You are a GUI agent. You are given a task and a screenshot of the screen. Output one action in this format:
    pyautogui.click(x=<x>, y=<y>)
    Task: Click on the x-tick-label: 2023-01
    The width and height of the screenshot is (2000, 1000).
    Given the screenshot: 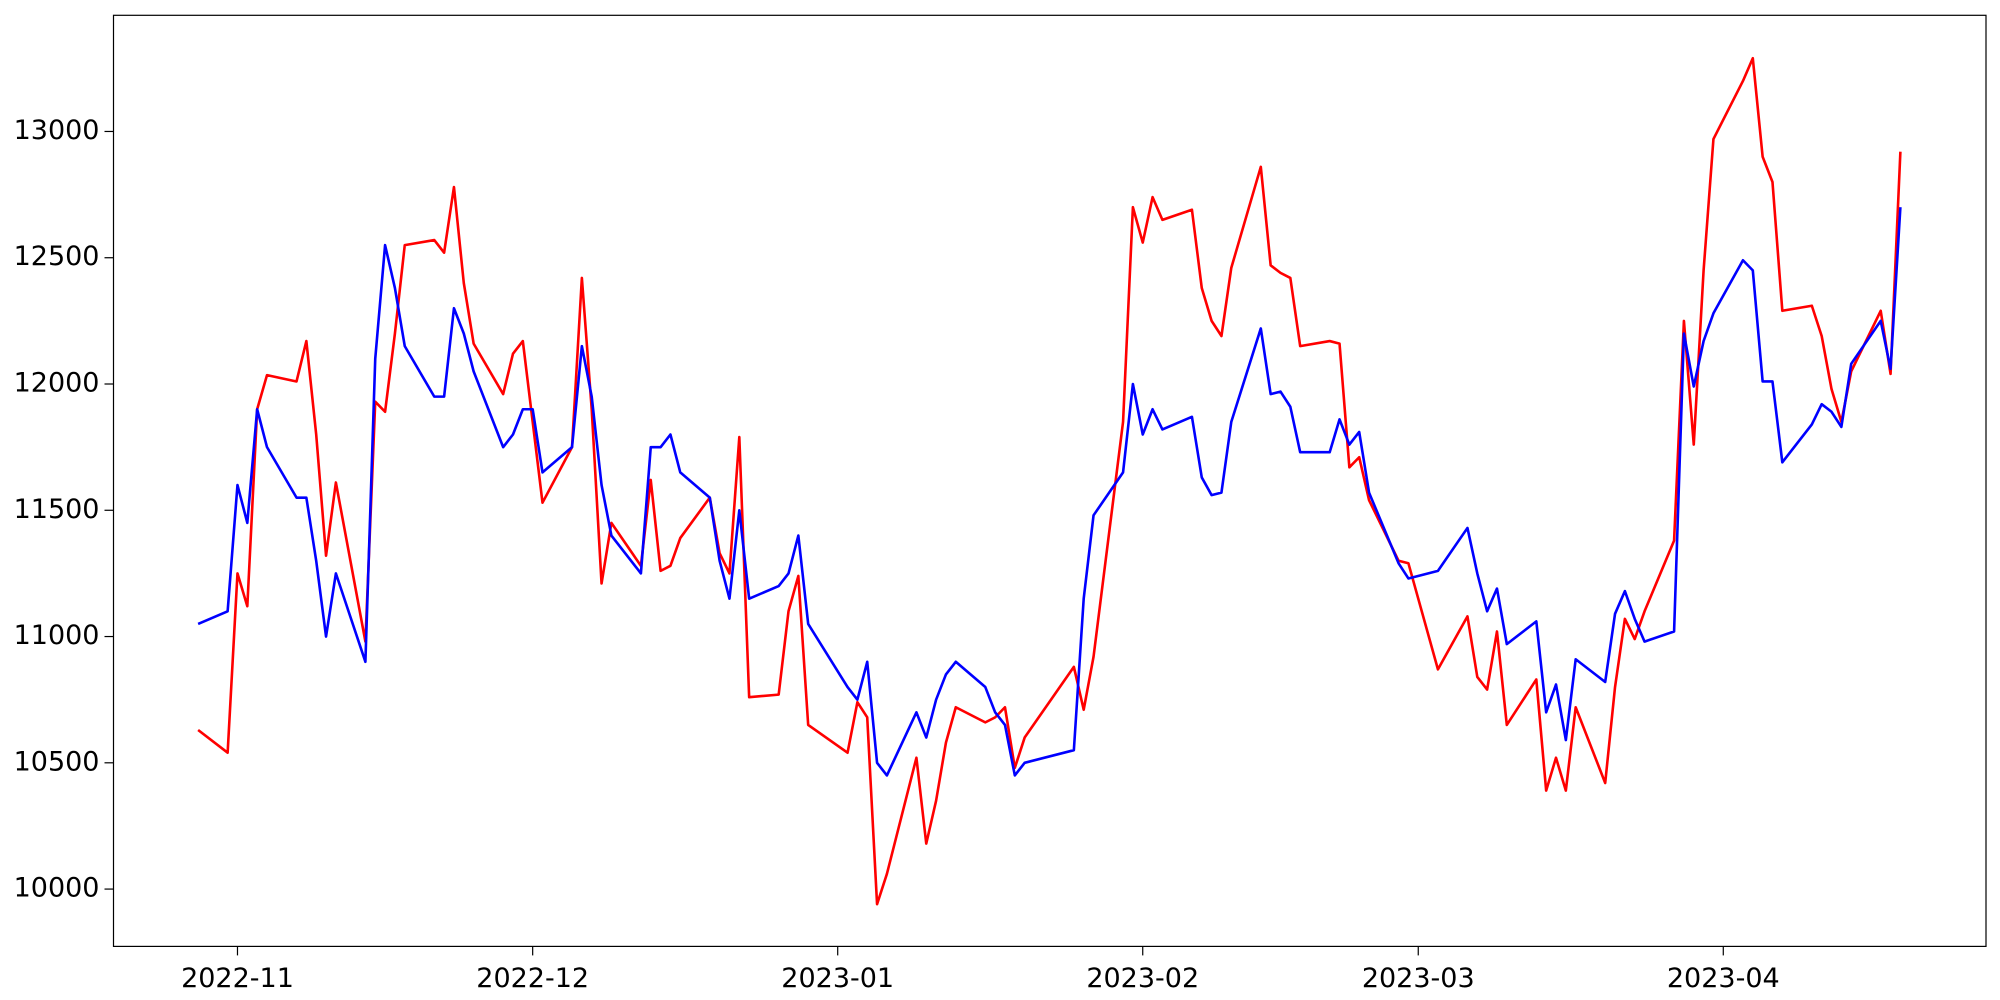 What is the action you would take?
    pyautogui.click(x=837, y=978)
    